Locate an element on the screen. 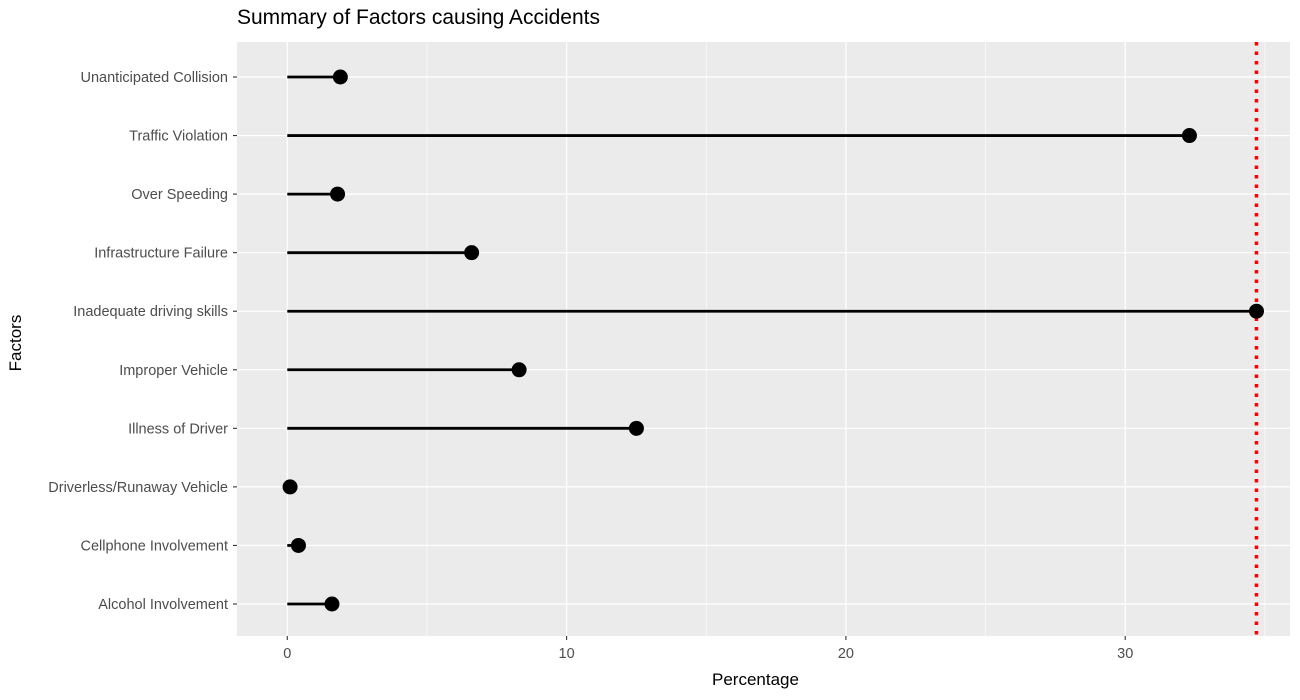 This screenshot has width=1300, height=700. y-tick-label: Illness of Driver is located at coordinates (178, 429).